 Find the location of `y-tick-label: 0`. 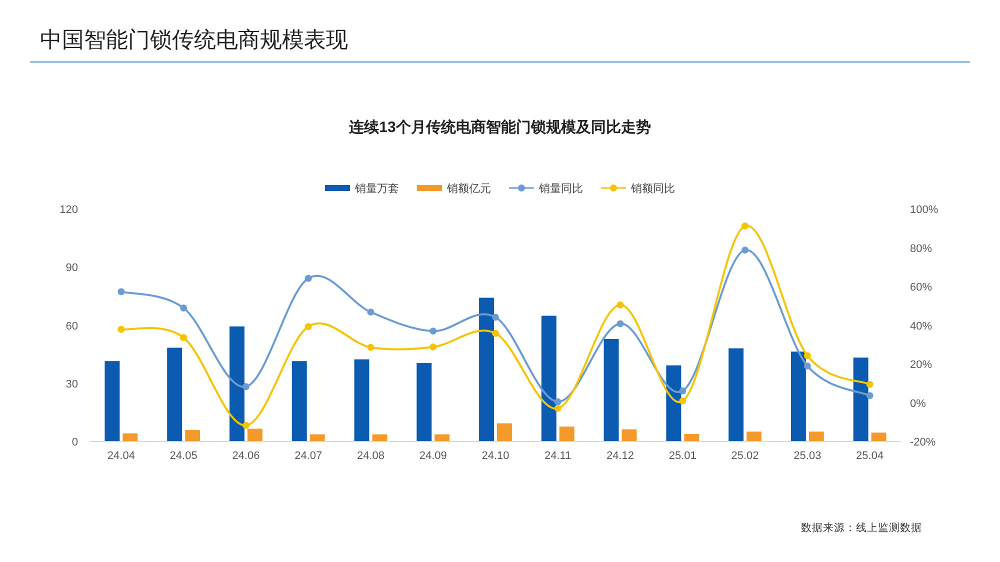

y-tick-label: 0 is located at coordinates (75, 442).